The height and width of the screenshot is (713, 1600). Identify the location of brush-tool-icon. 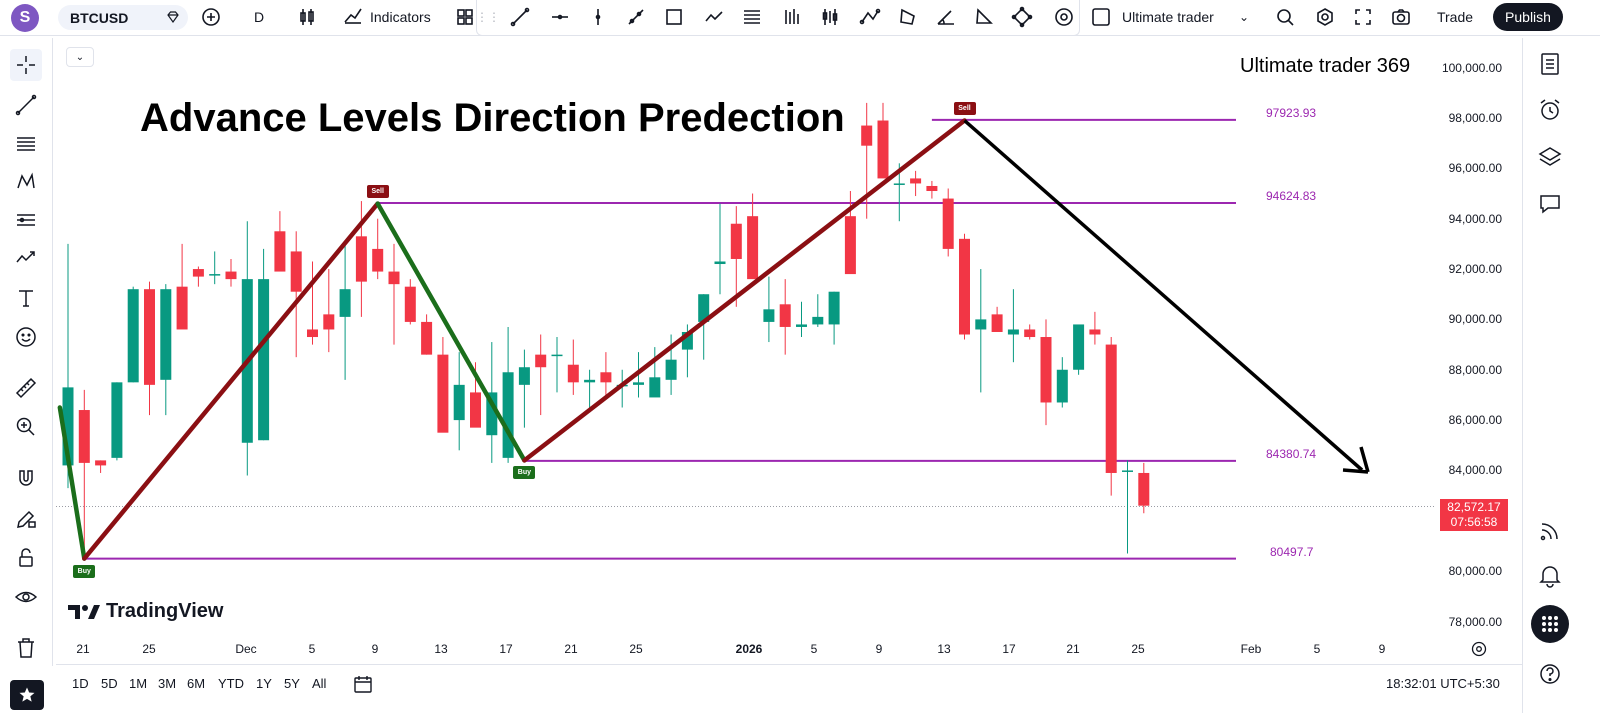
(26, 258).